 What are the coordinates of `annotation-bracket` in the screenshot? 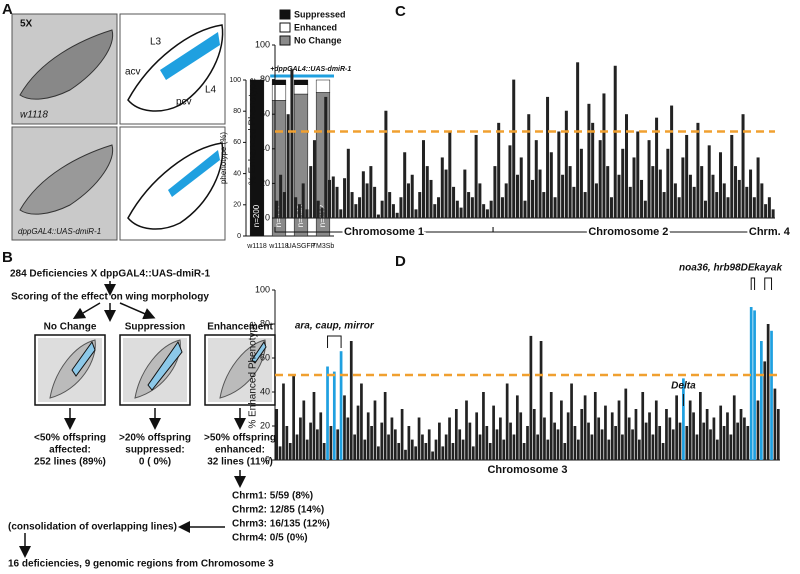 It's located at (334, 341).